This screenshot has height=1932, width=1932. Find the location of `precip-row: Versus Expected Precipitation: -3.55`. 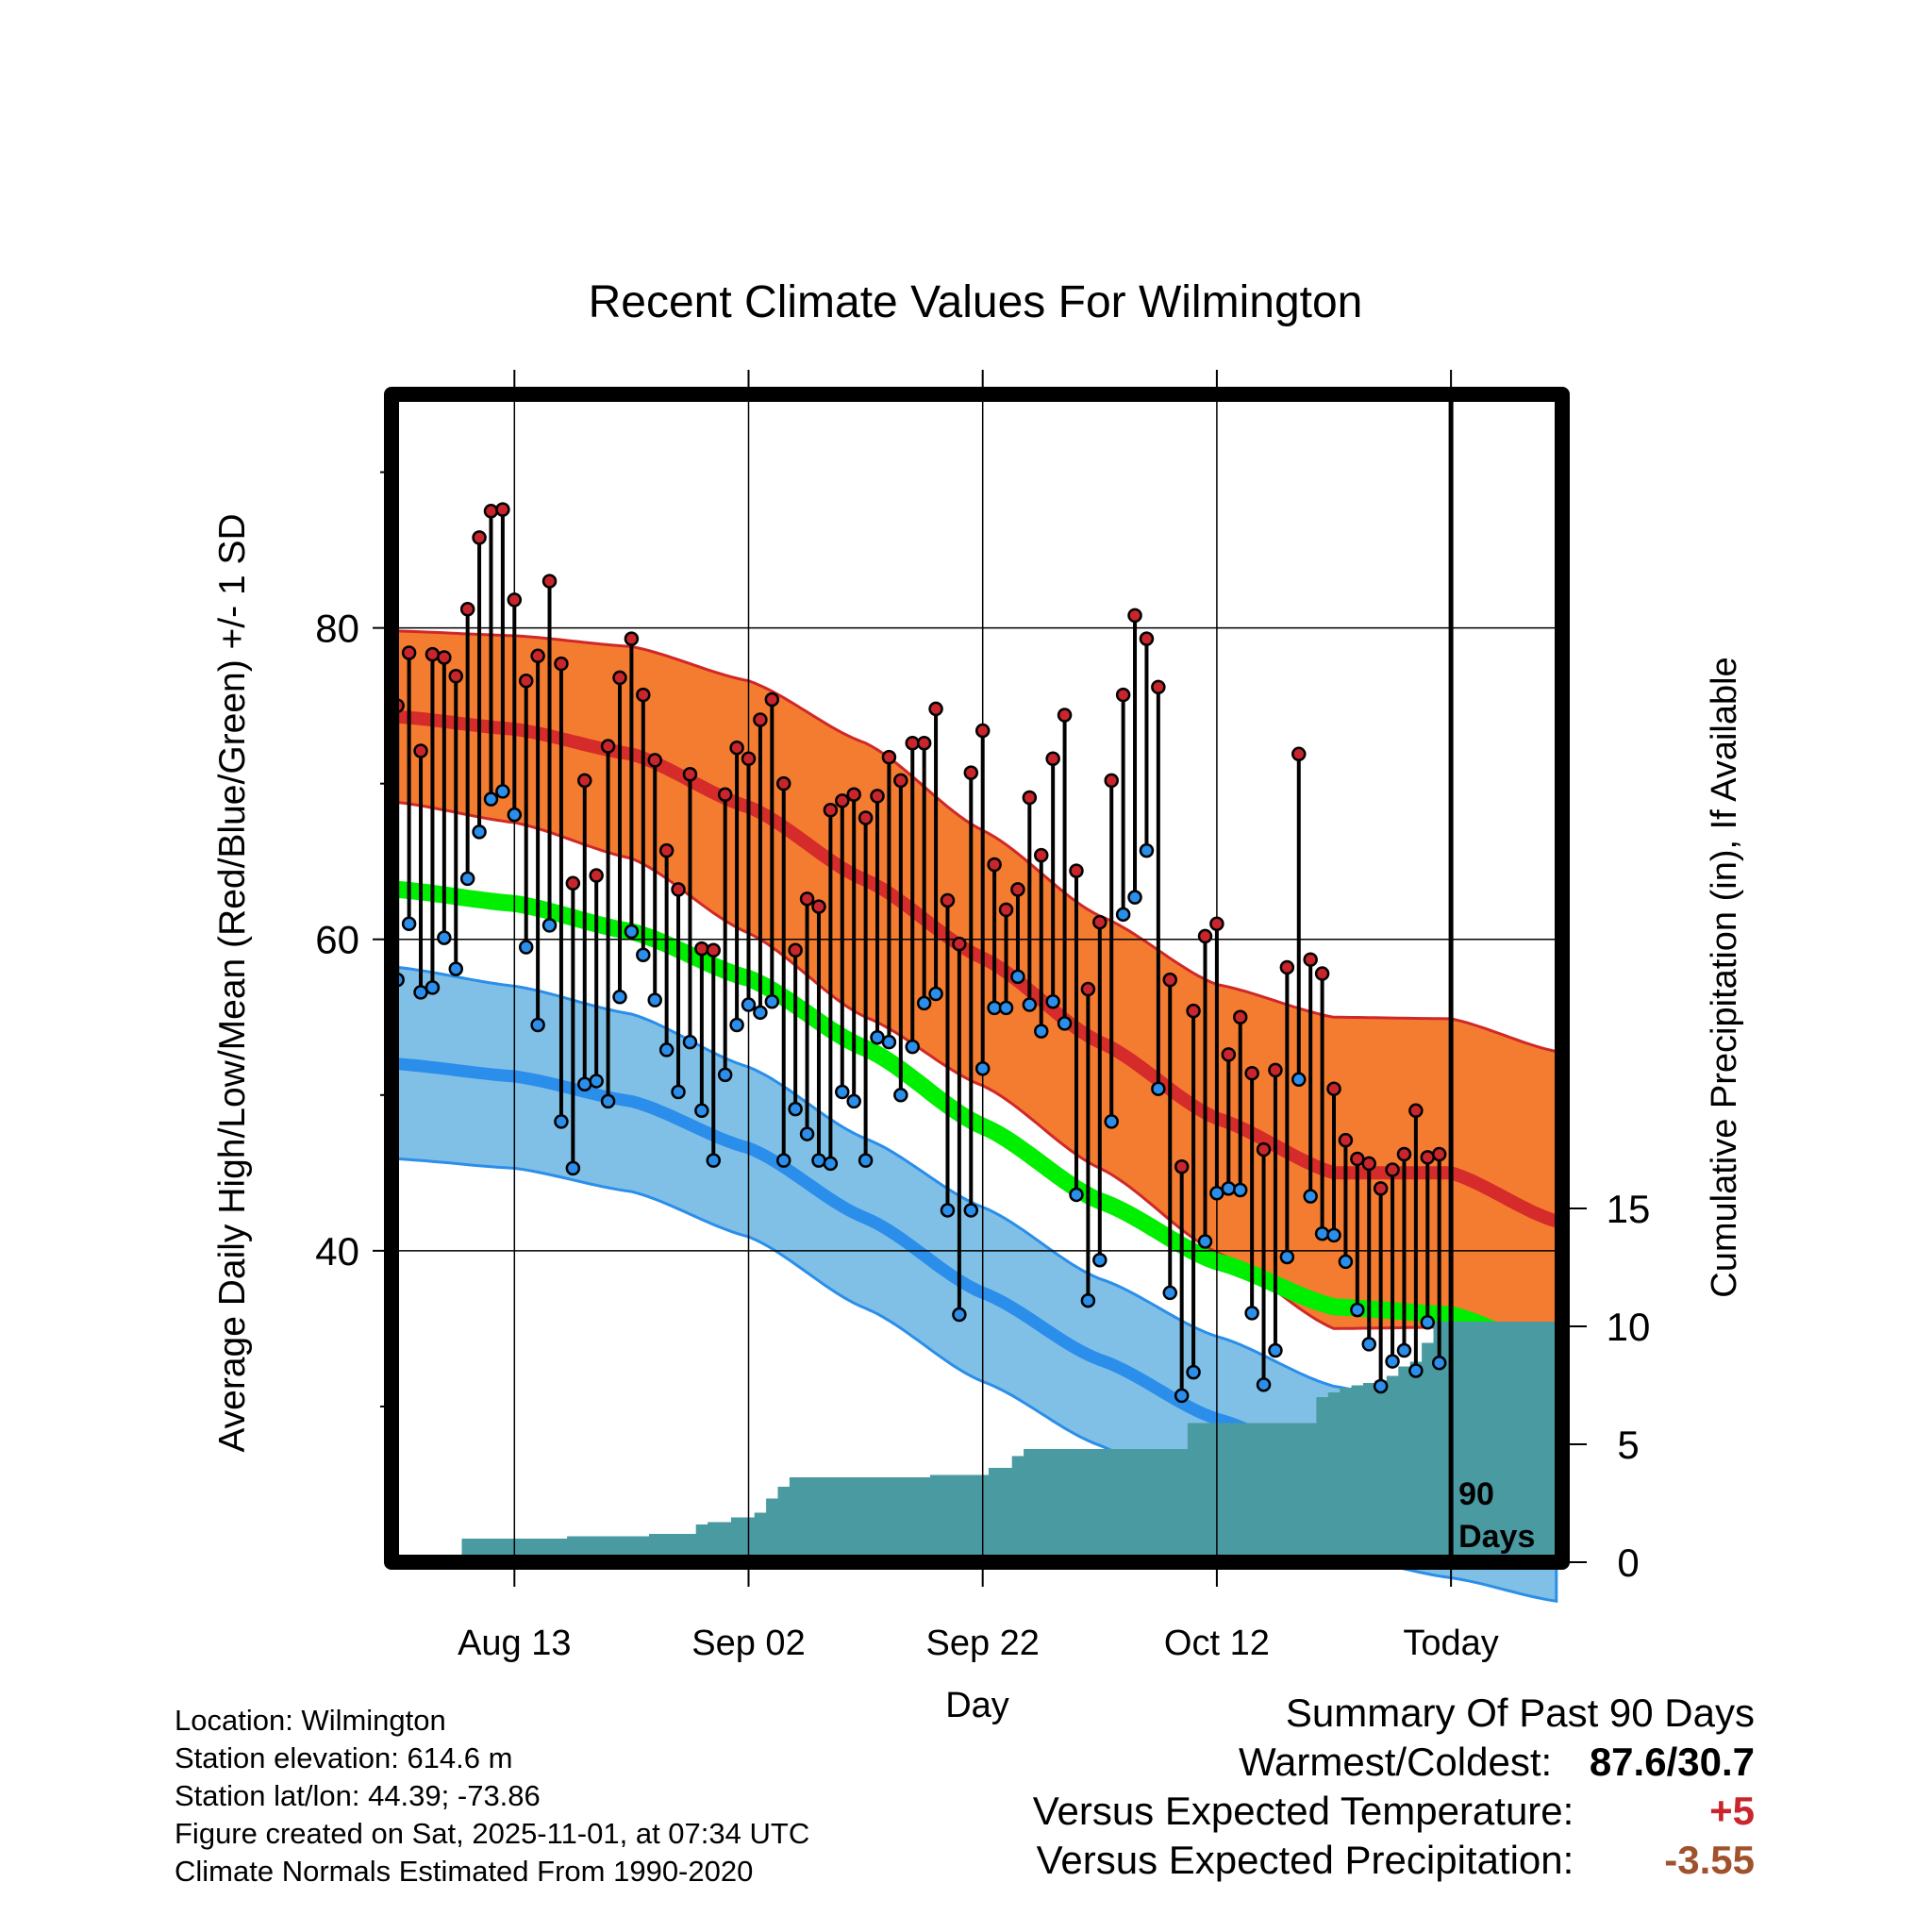

precip-row: Versus Expected Precipitation: -3.55 is located at coordinates (1394, 1861).